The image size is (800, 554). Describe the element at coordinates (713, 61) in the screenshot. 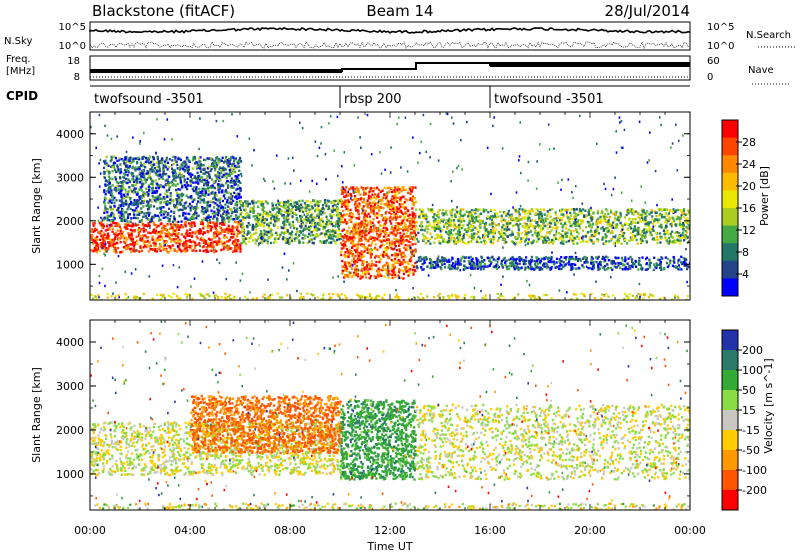

I see `nave-tick-high: 60` at that location.